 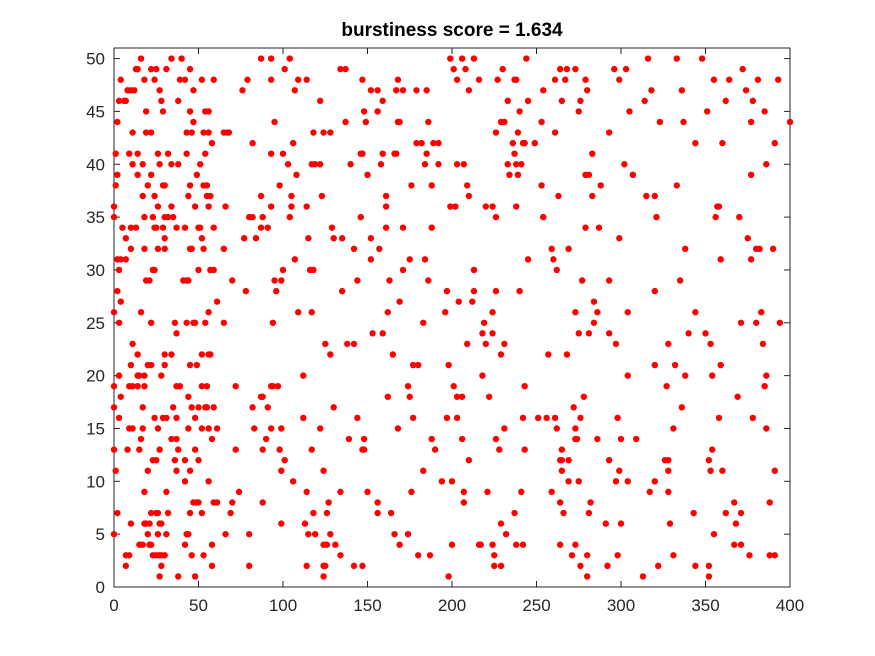 I want to click on y-tick-label: 30, so click(x=95, y=270).